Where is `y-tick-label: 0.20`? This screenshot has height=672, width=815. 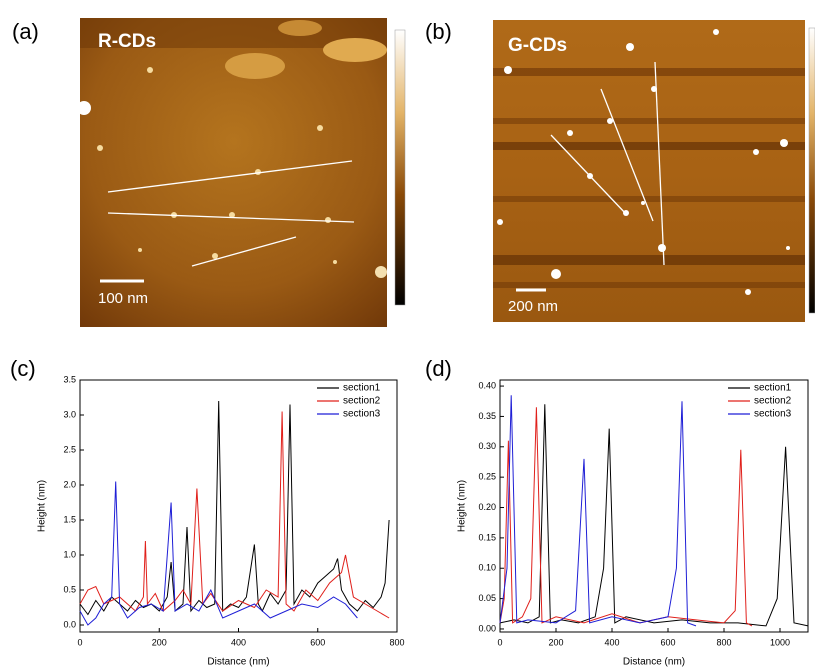
y-tick-label: 0.20 is located at coordinates (487, 507).